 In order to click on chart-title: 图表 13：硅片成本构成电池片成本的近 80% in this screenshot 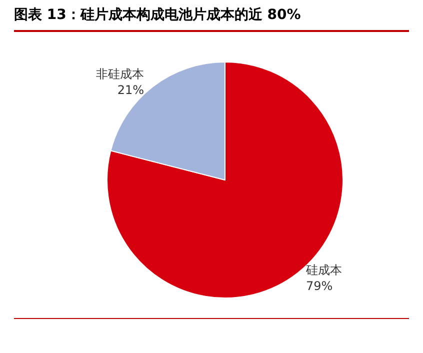, I will do `click(211, 19)`.